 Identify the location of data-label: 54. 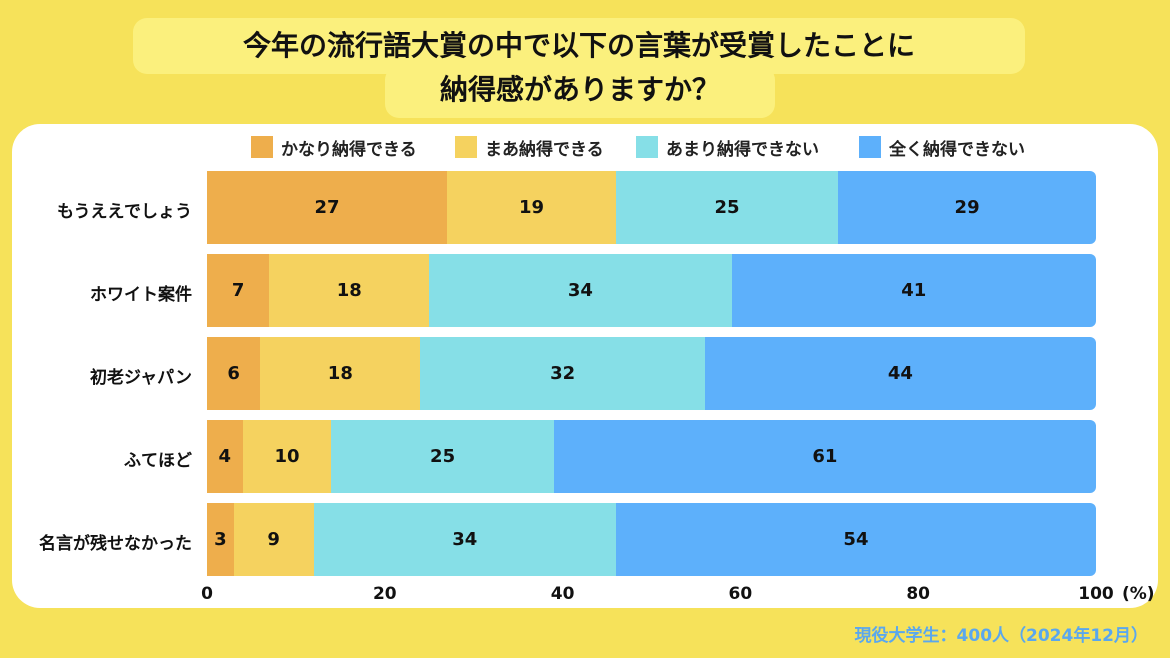
(856, 539).